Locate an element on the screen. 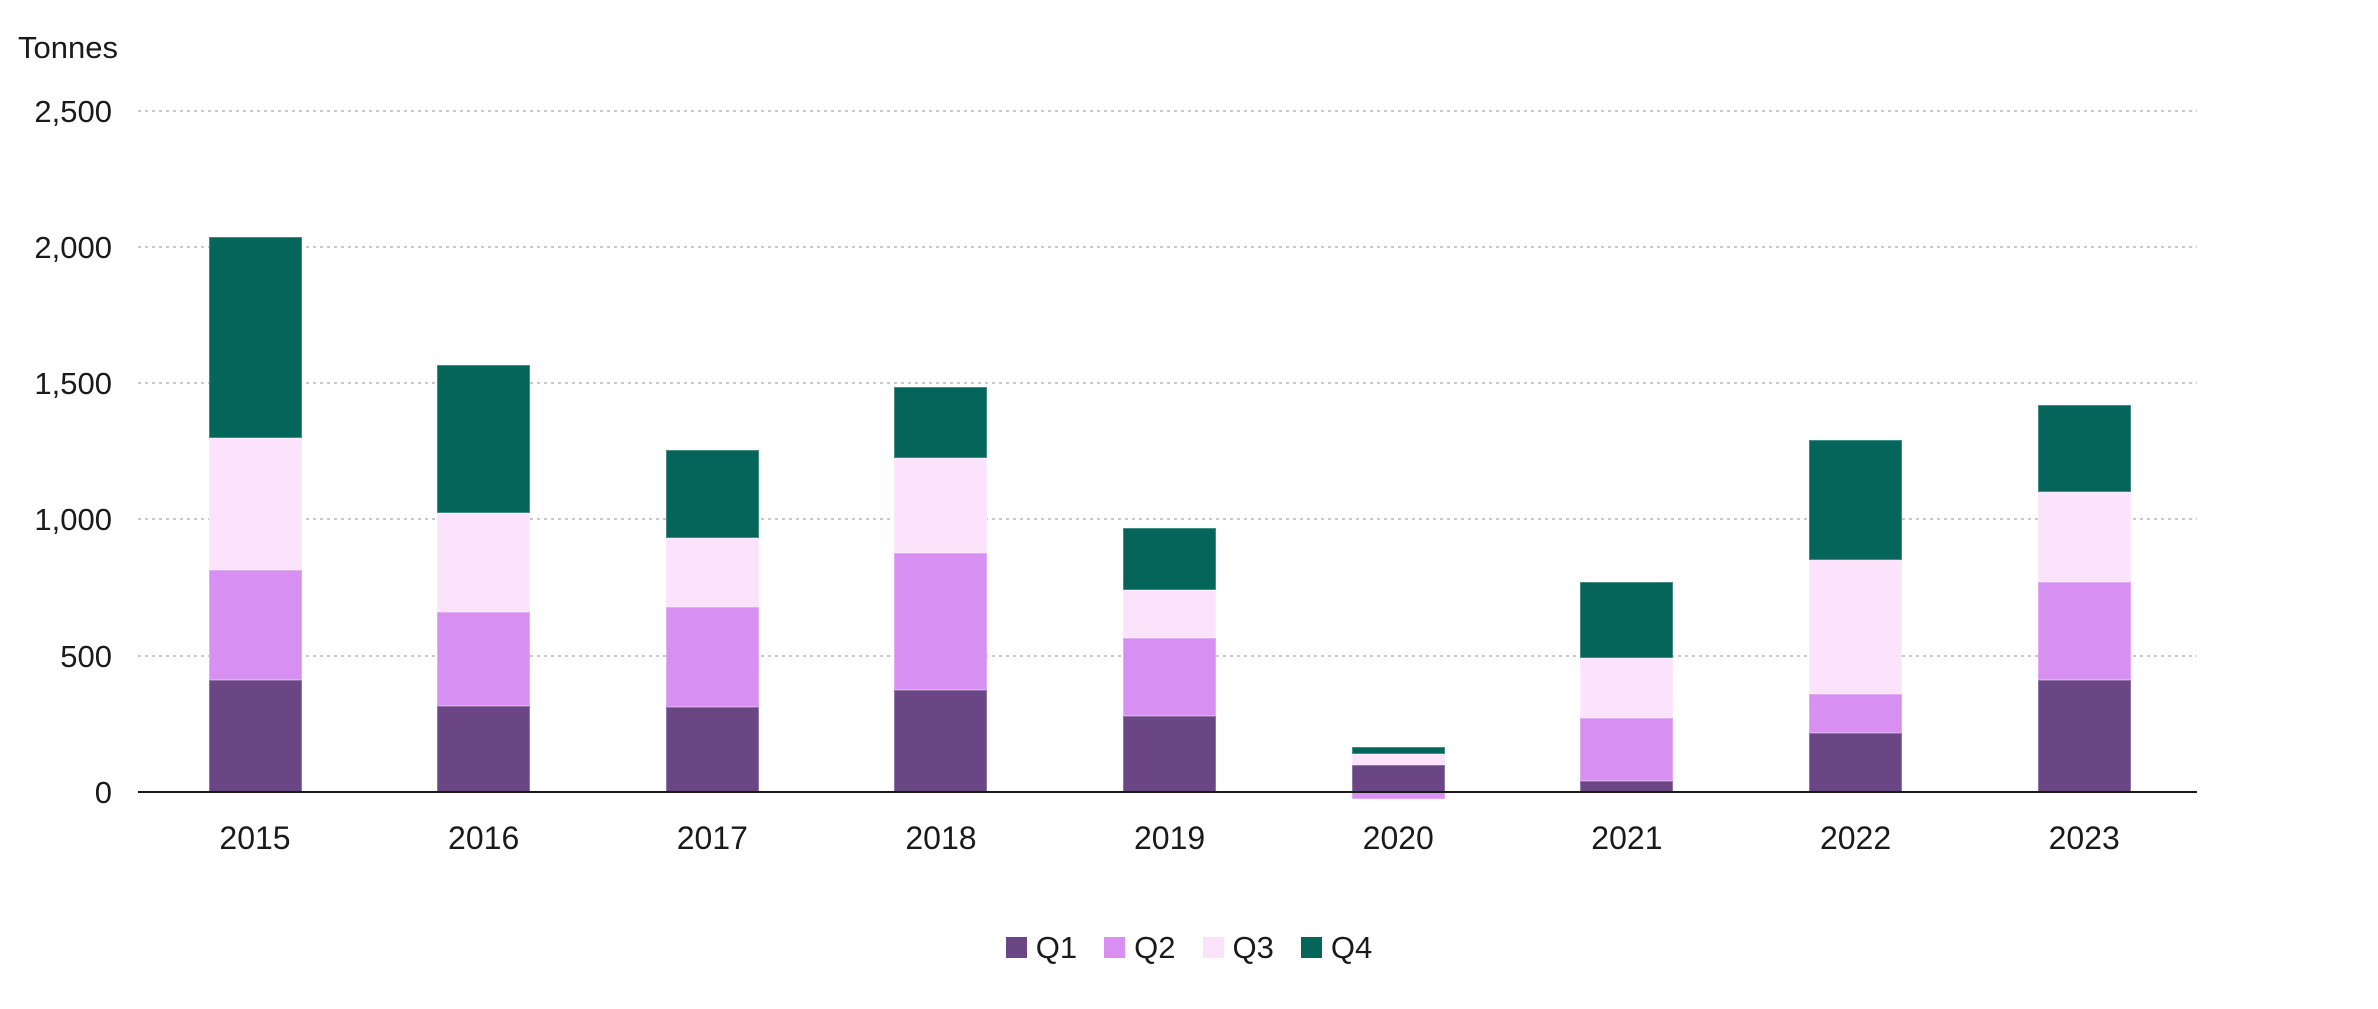 The width and height of the screenshot is (2378, 1009). x-tick-2015: 2015 is located at coordinates (255, 838).